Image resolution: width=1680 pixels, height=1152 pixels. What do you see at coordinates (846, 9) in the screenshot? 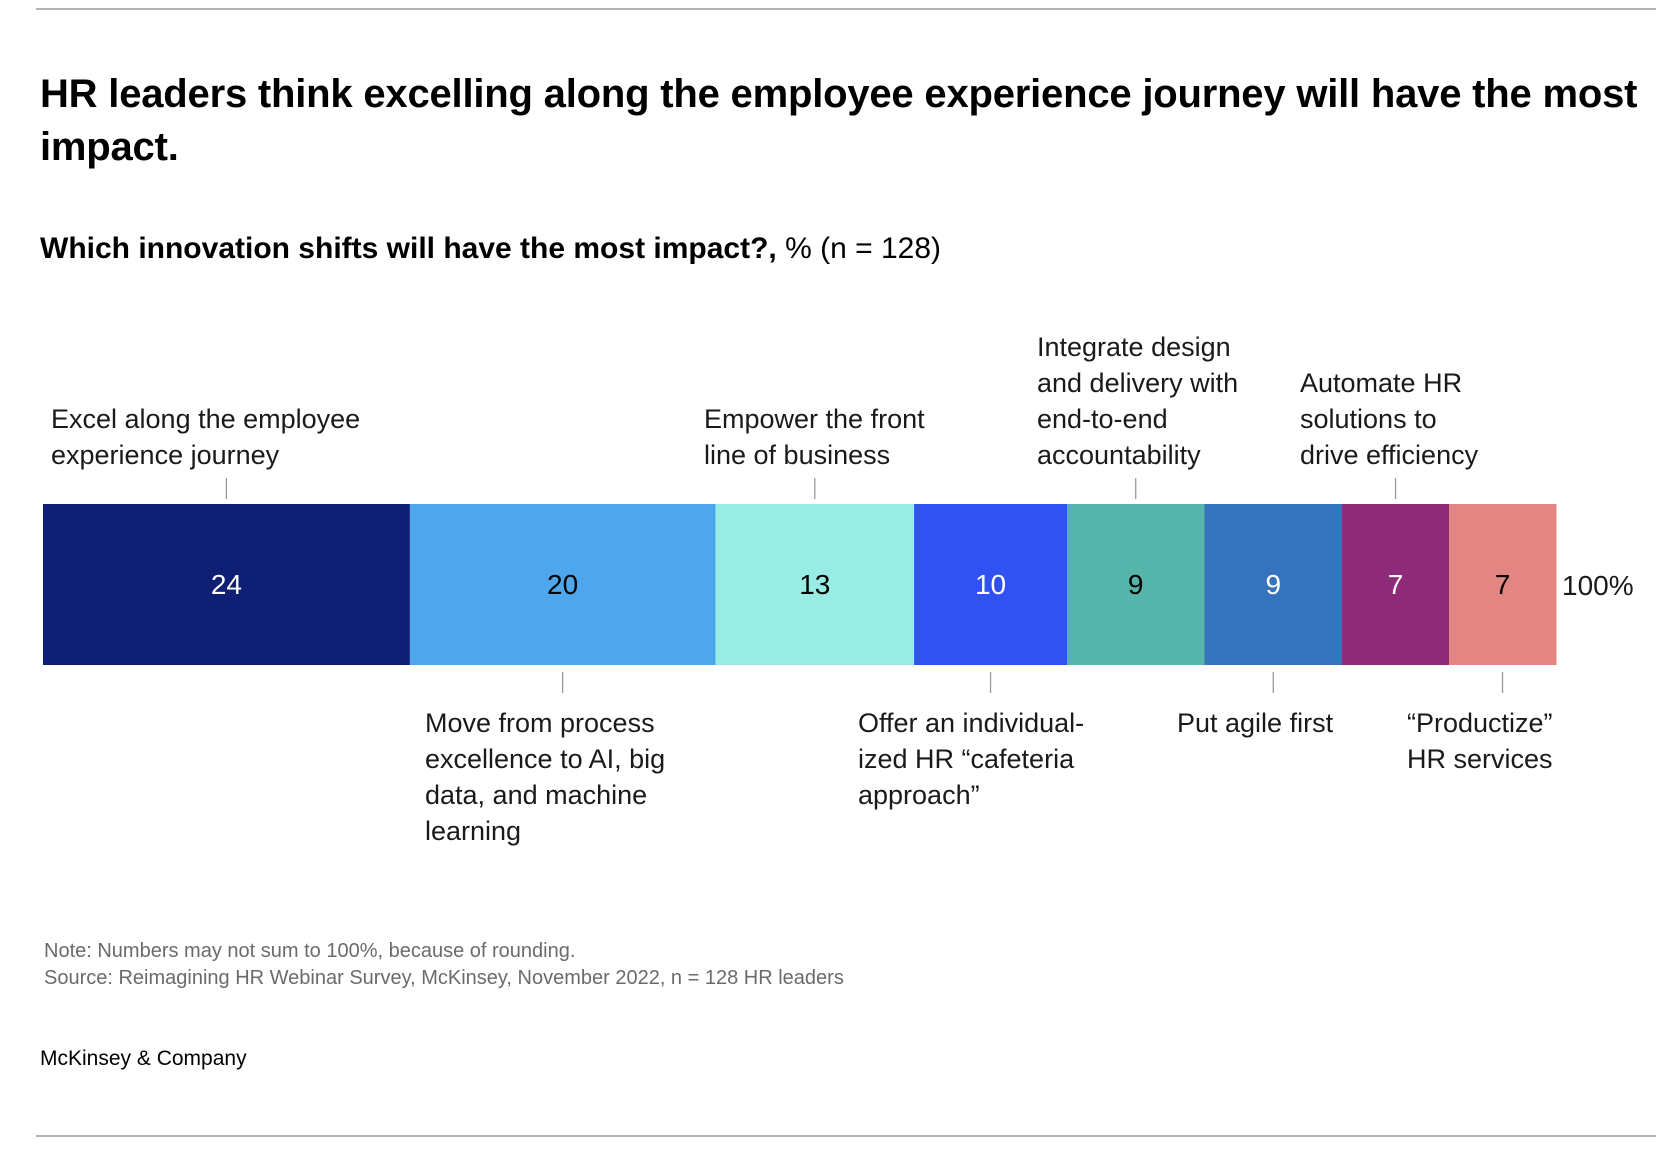
I see `top-rule` at bounding box center [846, 9].